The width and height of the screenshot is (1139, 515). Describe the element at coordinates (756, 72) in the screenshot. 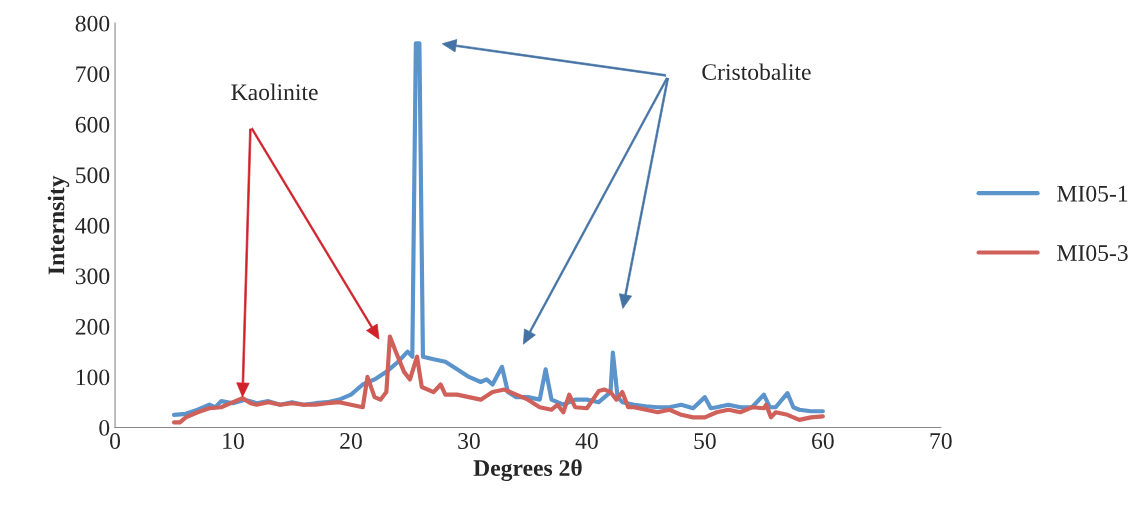

I see `annotation: Cristobalite` at that location.